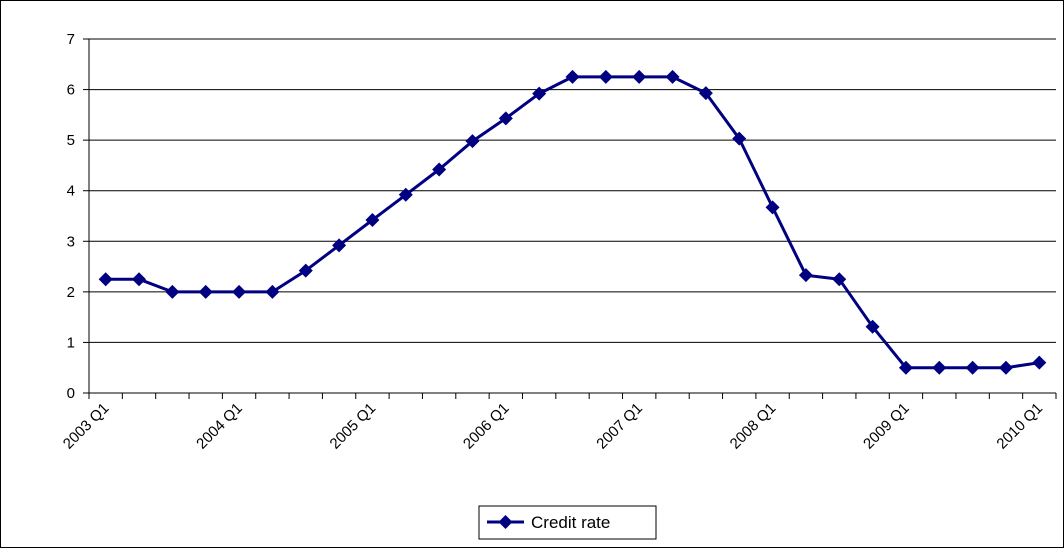 The height and width of the screenshot is (548, 1064). Describe the element at coordinates (71, 292) in the screenshot. I see `y-tick-label: 2` at that location.